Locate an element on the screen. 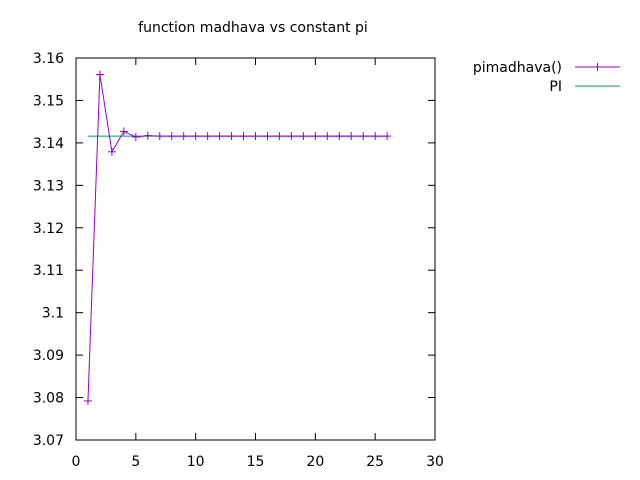 This screenshot has width=640, height=480. legend-marker is located at coordinates (597, 67).